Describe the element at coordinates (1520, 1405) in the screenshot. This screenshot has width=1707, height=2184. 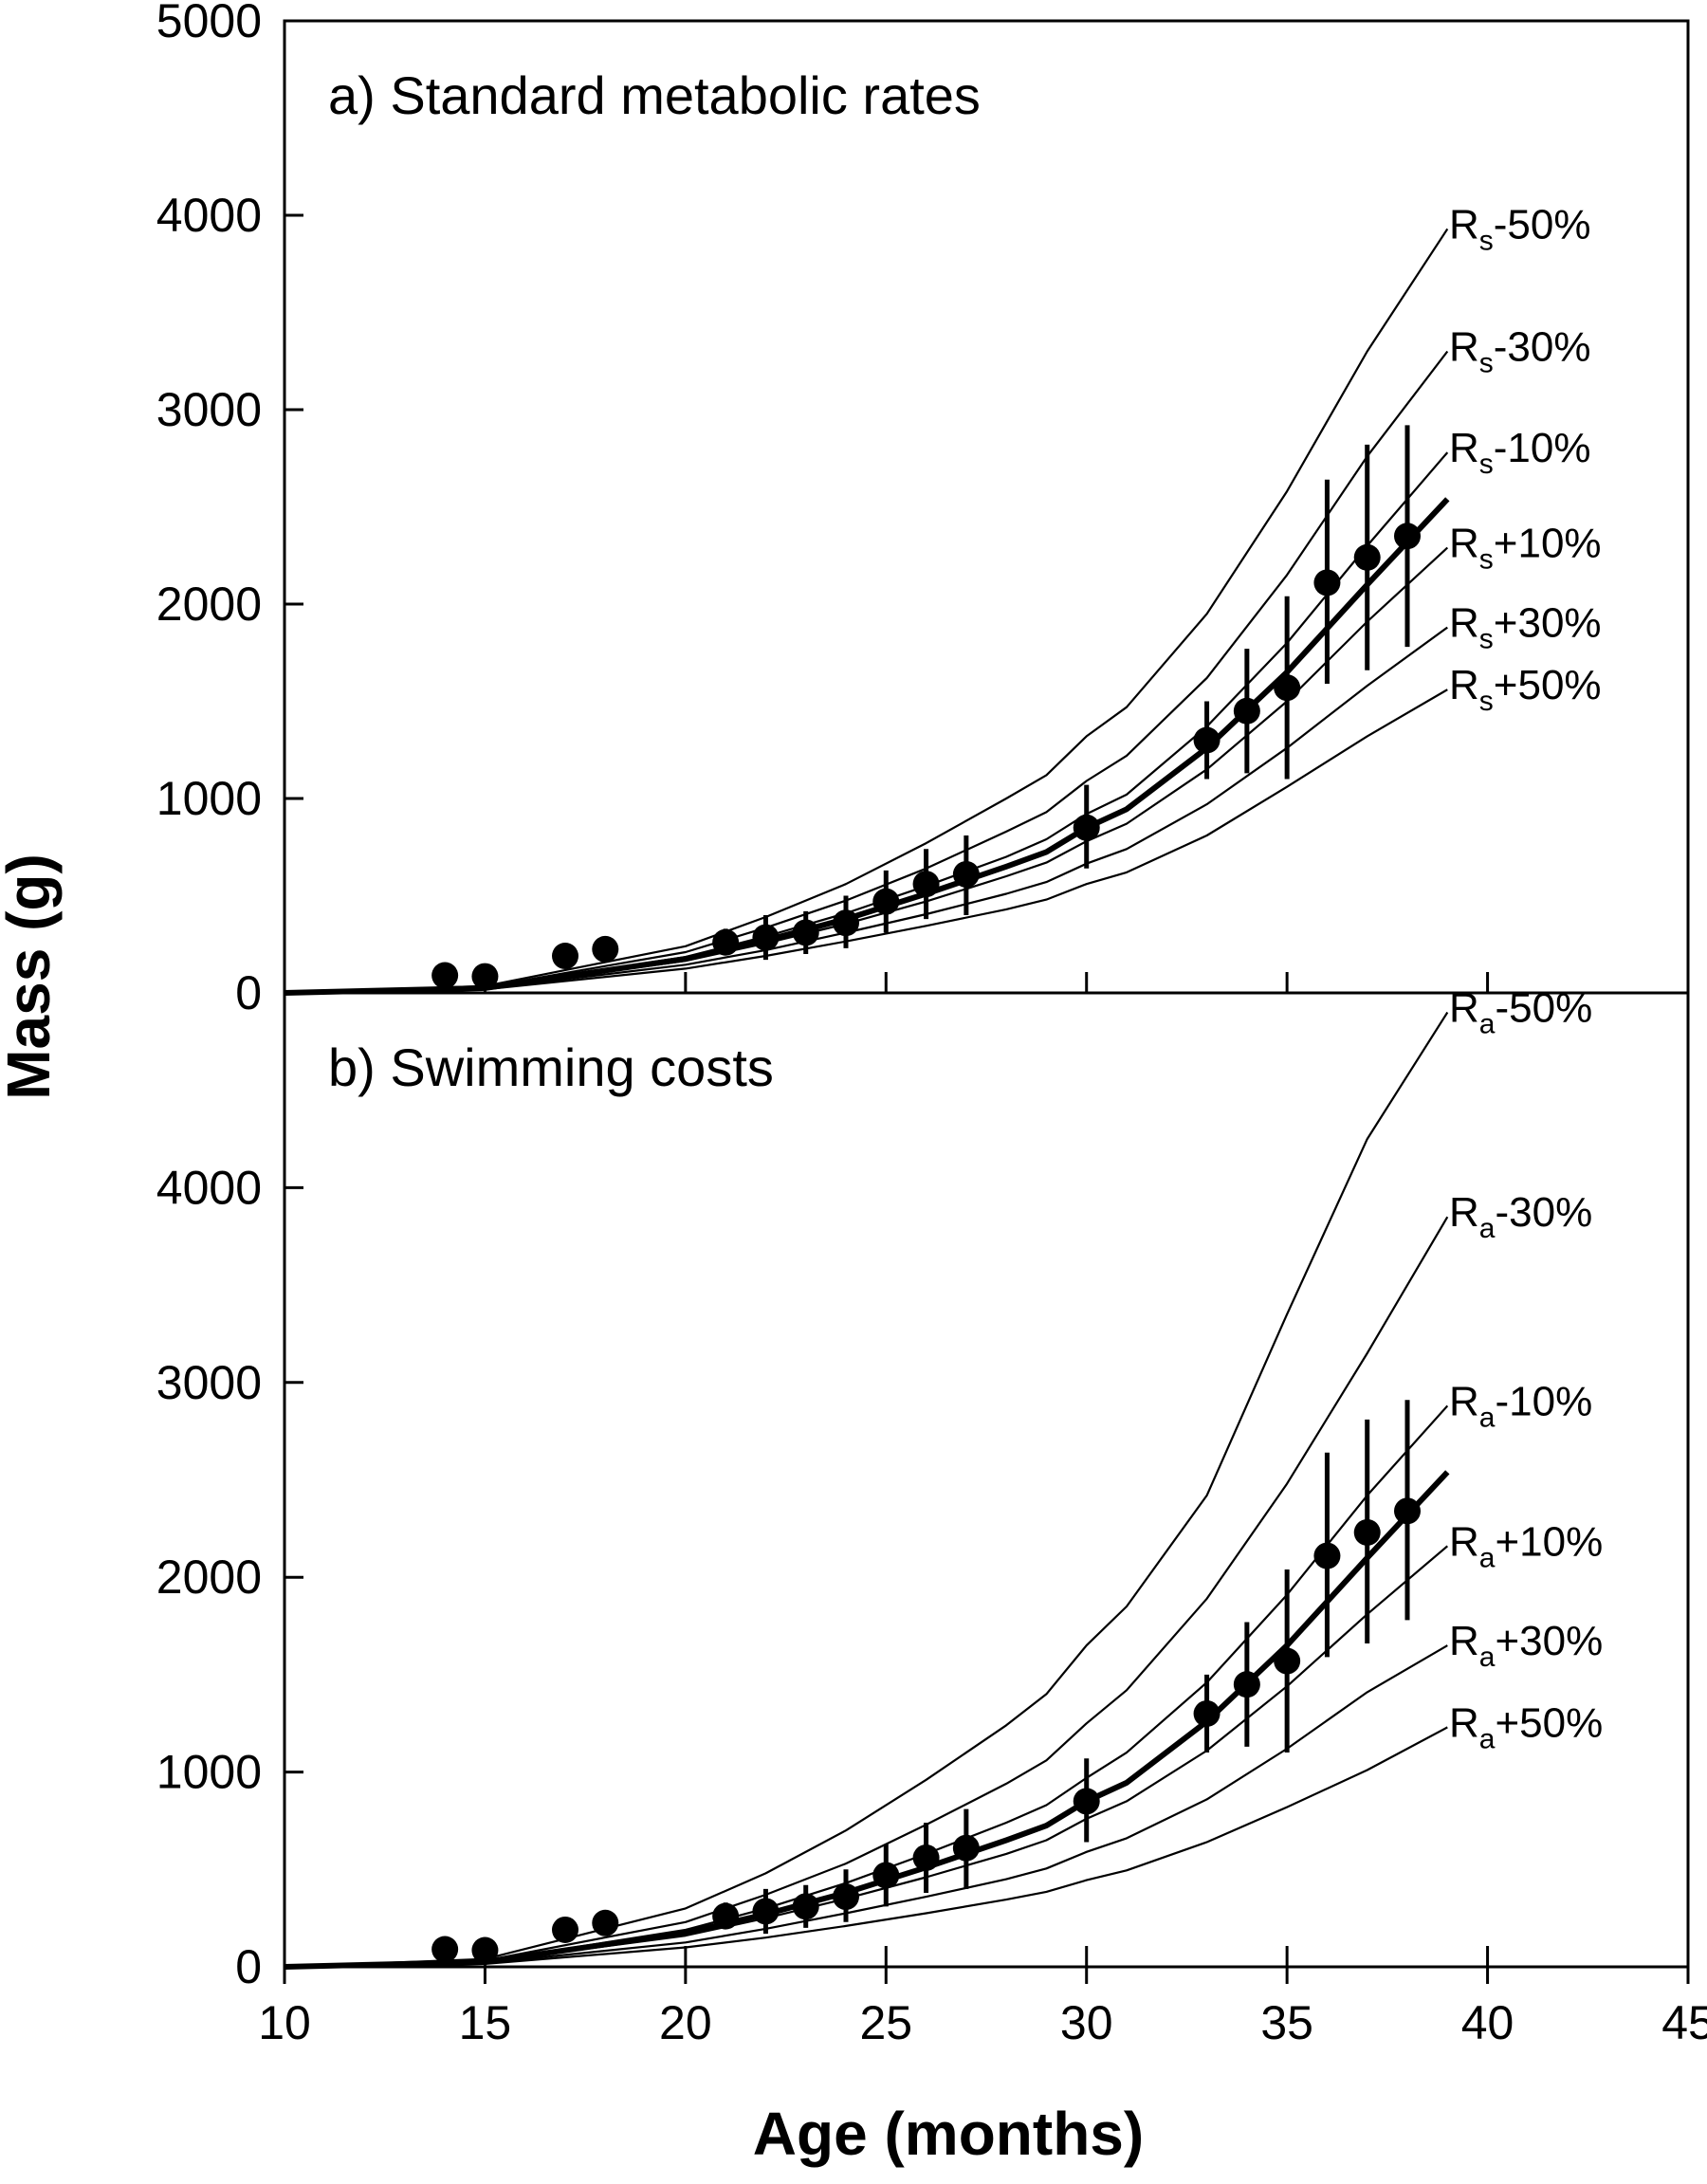
I see `series-label: Ra-10%` at that location.